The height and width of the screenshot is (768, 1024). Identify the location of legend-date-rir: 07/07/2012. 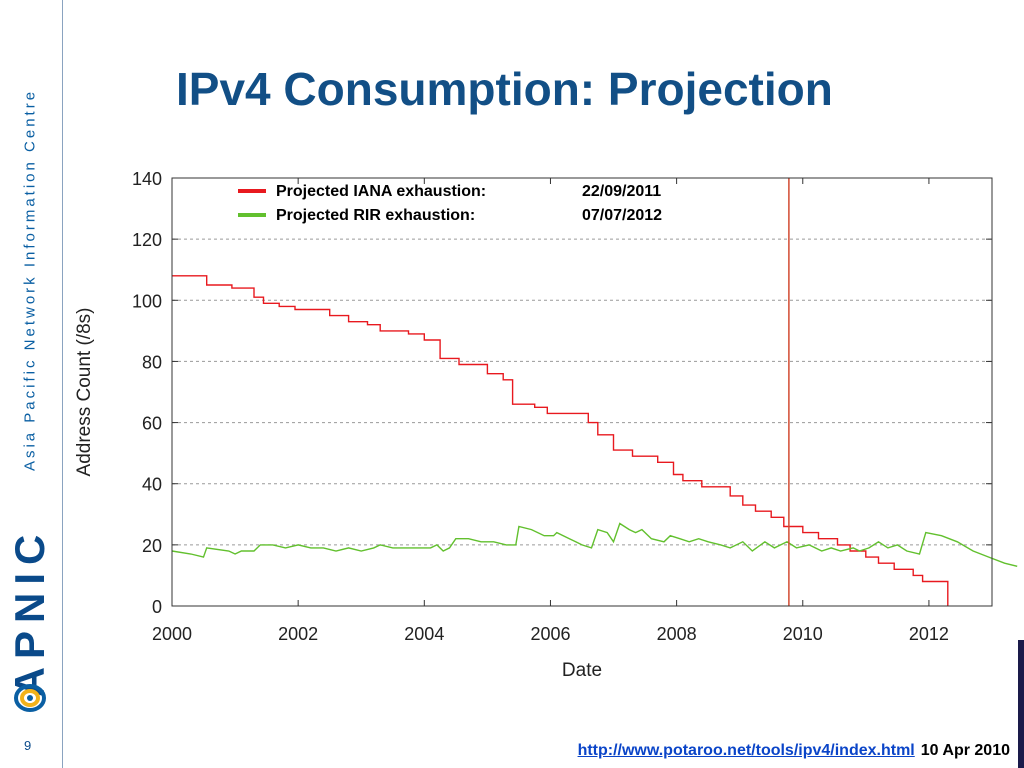
(622, 215).